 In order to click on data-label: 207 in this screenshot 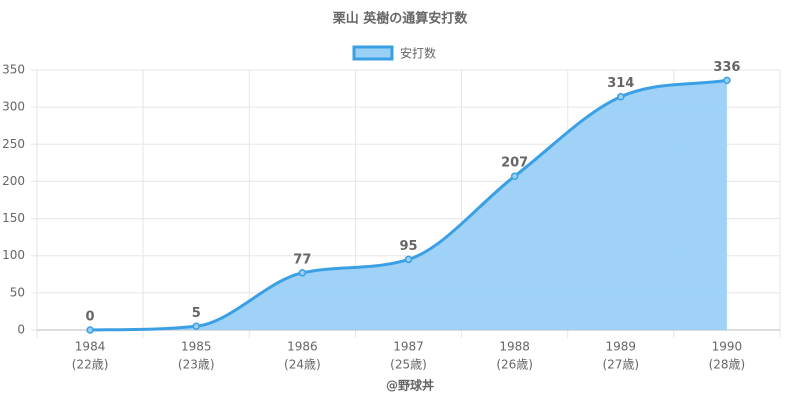, I will do `click(514, 163)`.